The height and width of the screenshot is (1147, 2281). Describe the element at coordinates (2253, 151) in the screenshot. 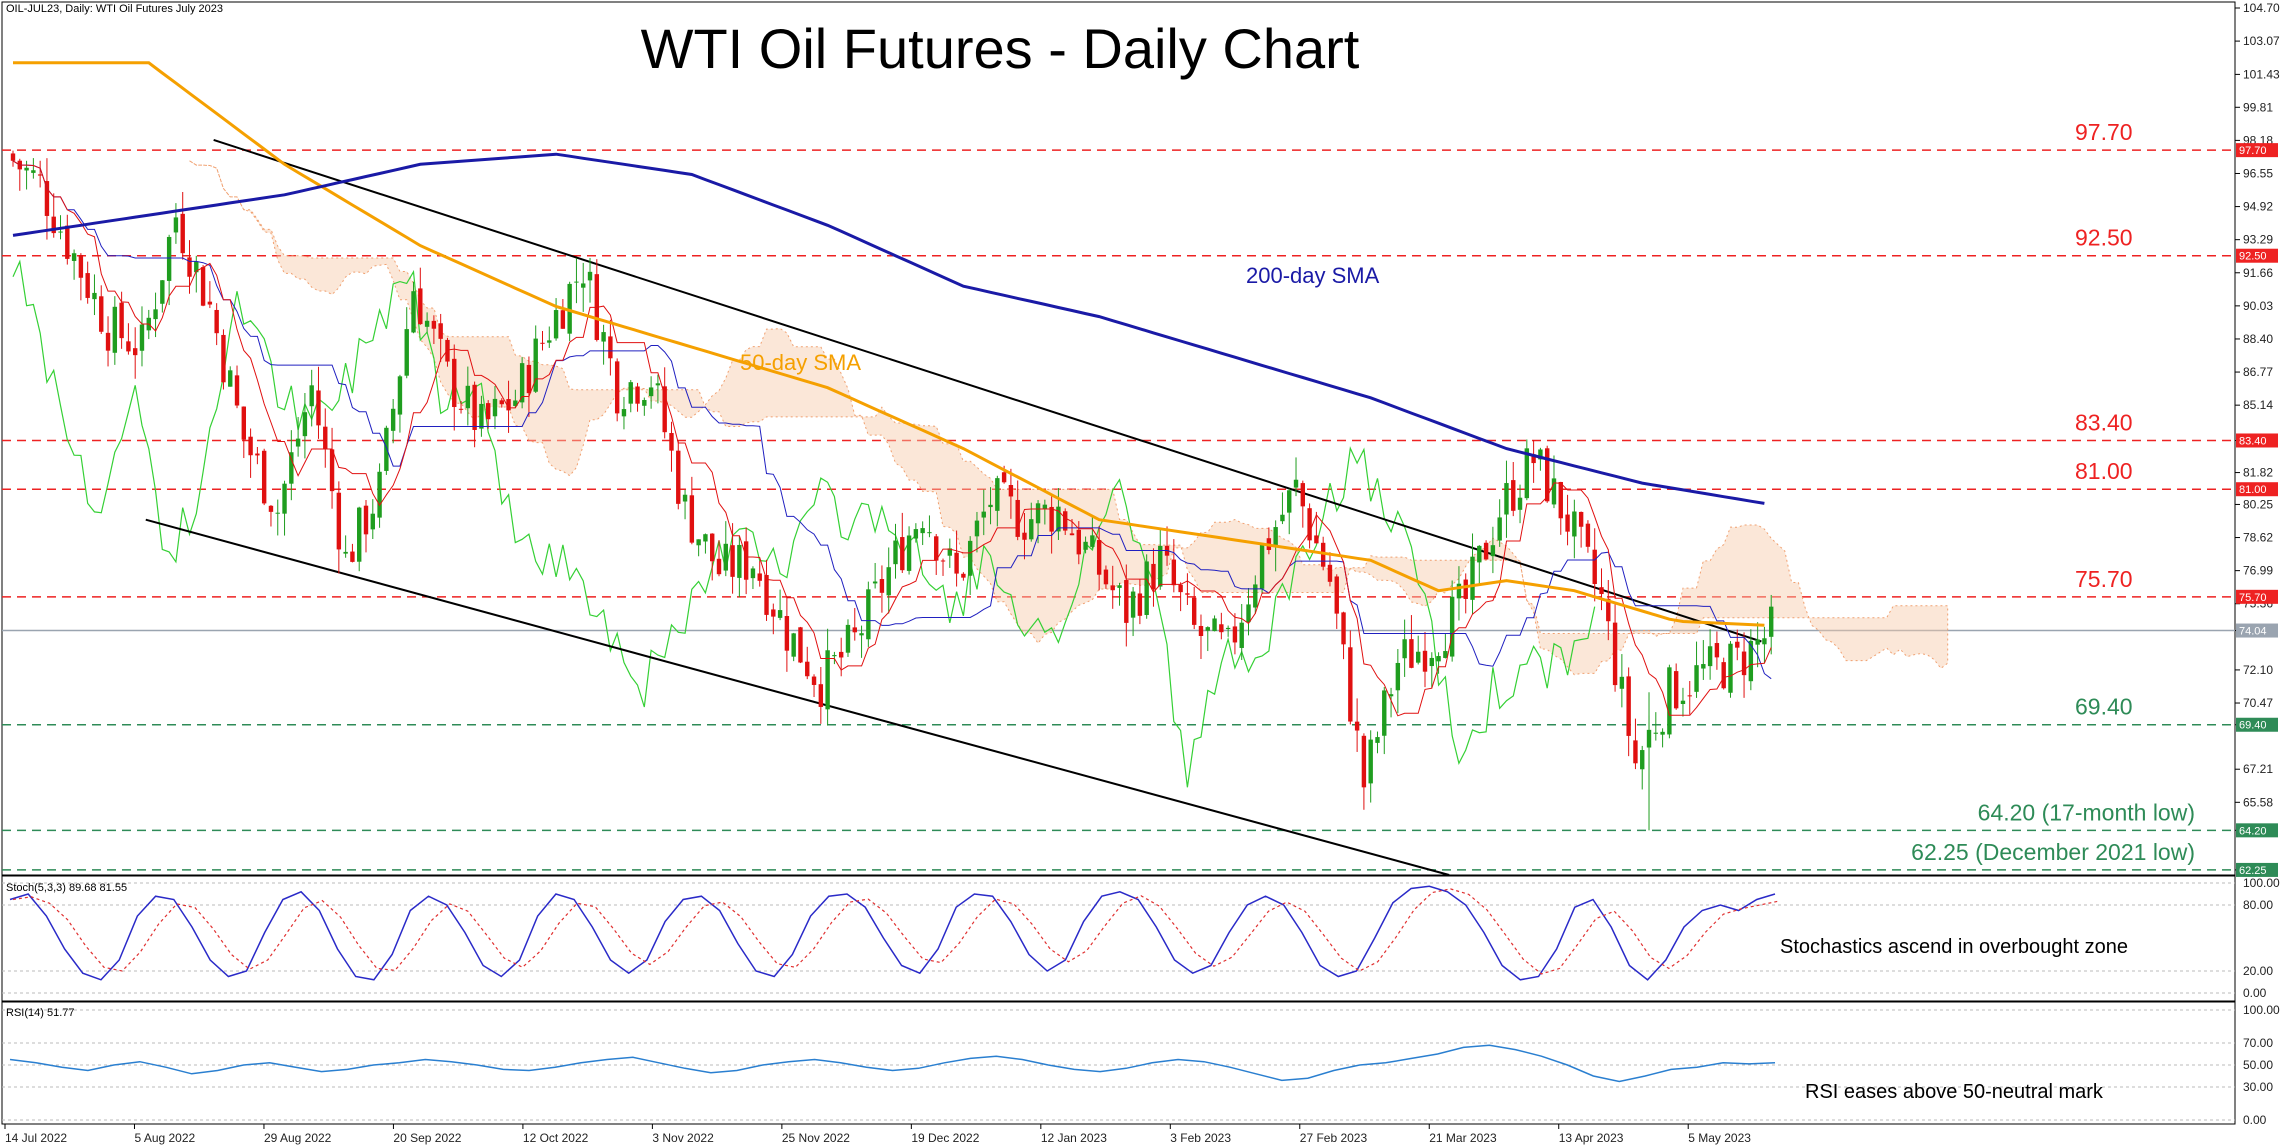

I see `level-badge-text: 97.70` at that location.